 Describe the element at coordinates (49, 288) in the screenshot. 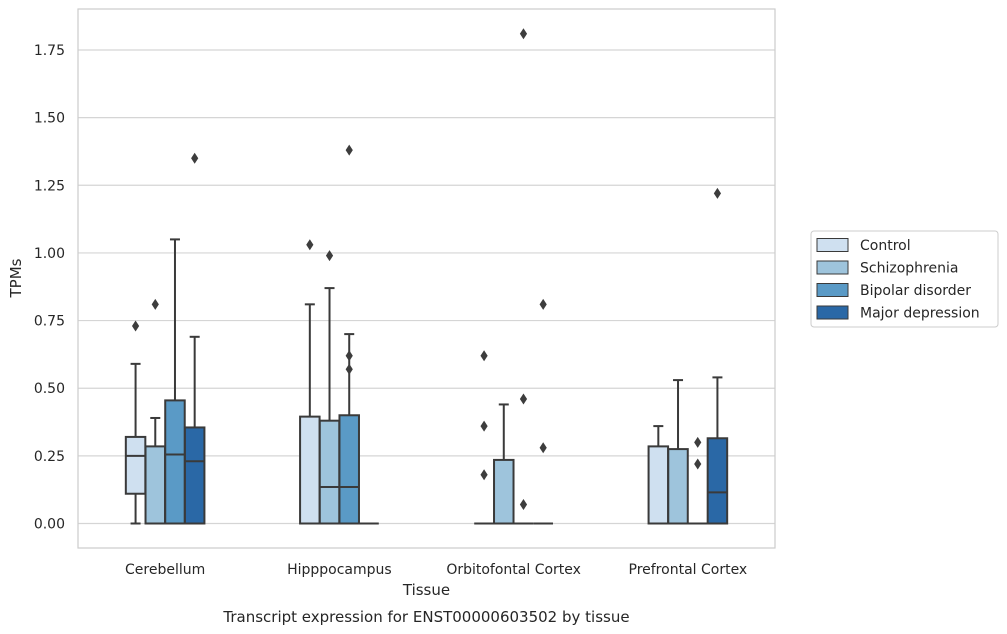

I see `y-axis-ticks: 0.00 0.25 0.50 0.75 1.00 1.25 1.50 1.75` at that location.